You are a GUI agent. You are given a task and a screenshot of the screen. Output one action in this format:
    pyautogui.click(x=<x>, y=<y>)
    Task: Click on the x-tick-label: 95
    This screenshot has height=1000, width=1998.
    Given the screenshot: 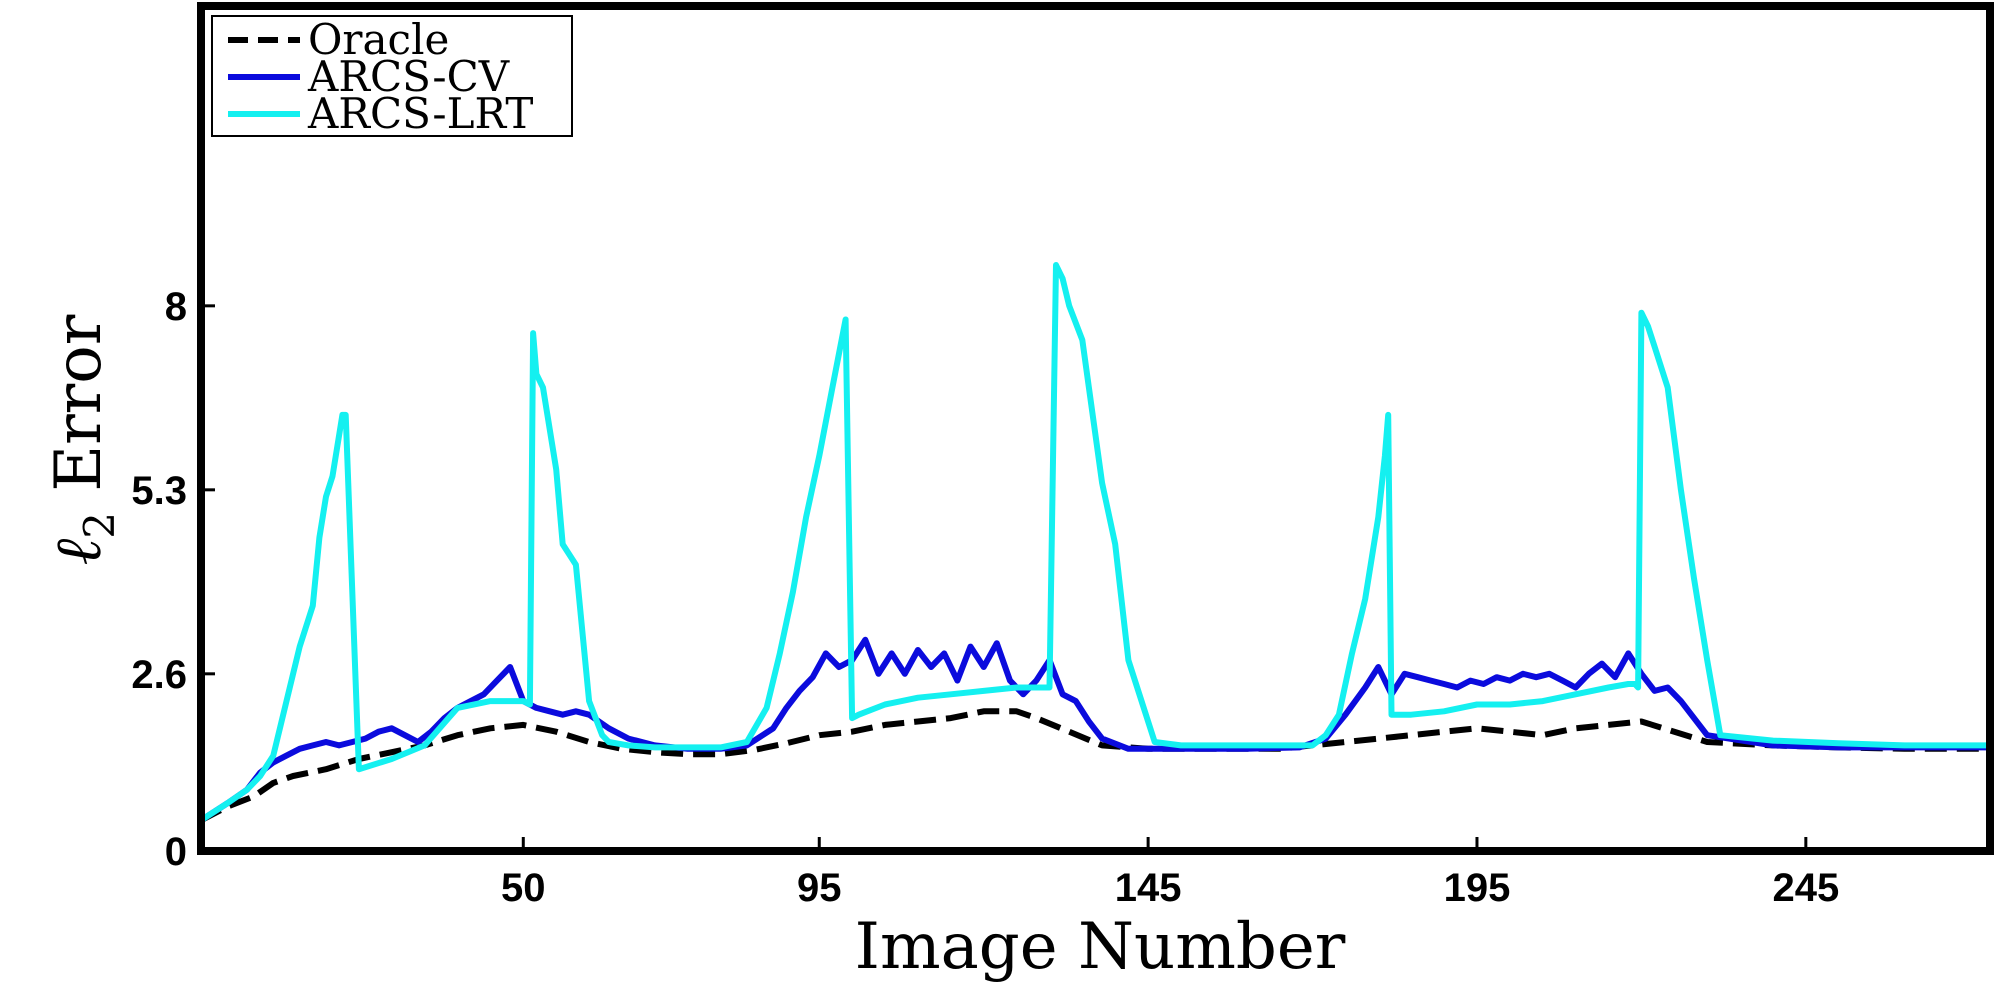 What is the action you would take?
    pyautogui.click(x=819, y=888)
    